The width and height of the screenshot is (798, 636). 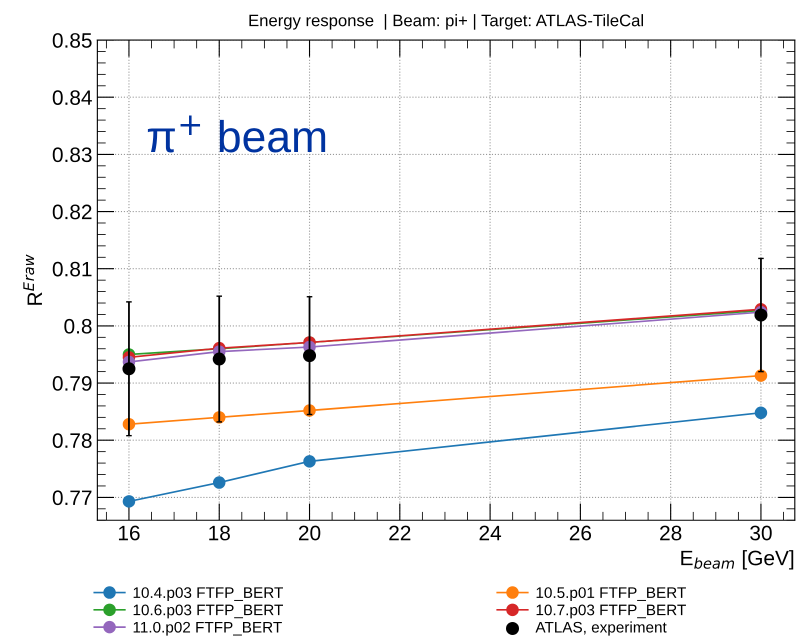 What do you see at coordinates (208, 611) in the screenshot?
I see `legend-label: 10.6.p03 FTFP_BERT` at bounding box center [208, 611].